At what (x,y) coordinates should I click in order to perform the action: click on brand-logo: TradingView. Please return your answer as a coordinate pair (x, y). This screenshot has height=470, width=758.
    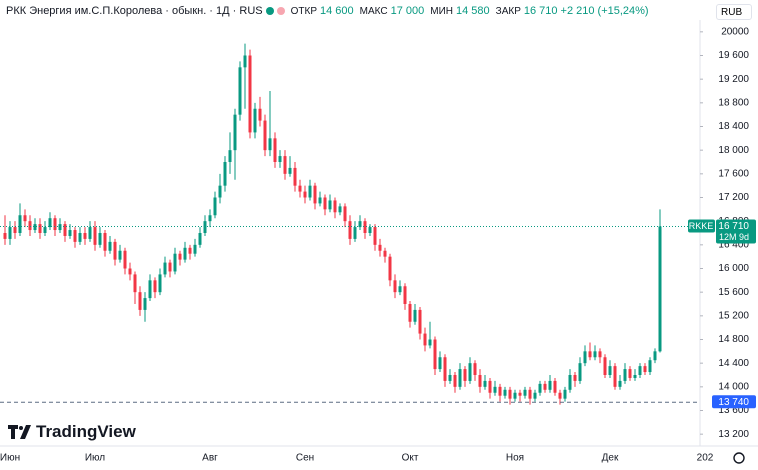
    Looking at the image, I should click on (72, 432).